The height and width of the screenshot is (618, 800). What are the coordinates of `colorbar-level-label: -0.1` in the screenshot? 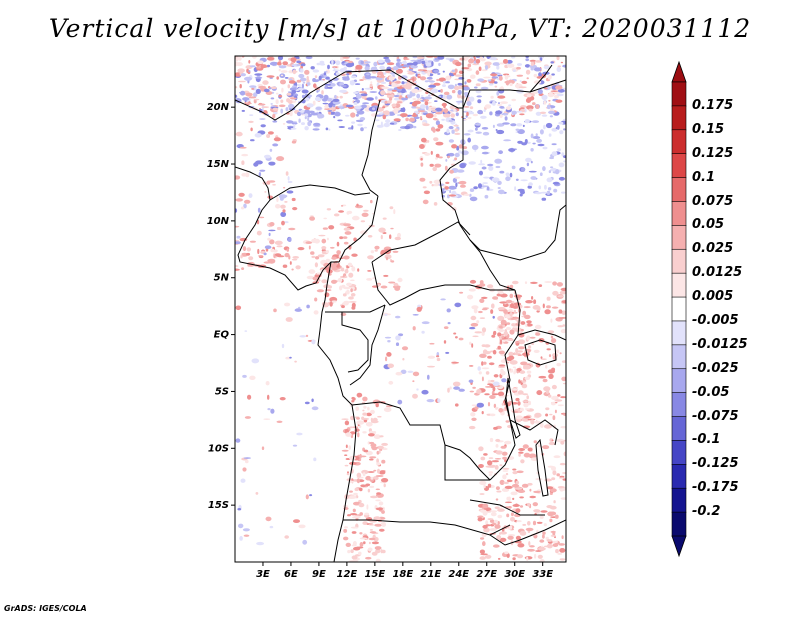 It's located at (706, 440).